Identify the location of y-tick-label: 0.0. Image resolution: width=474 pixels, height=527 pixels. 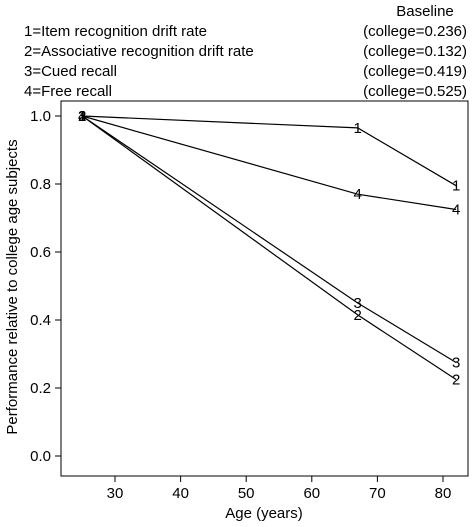
(40, 456).